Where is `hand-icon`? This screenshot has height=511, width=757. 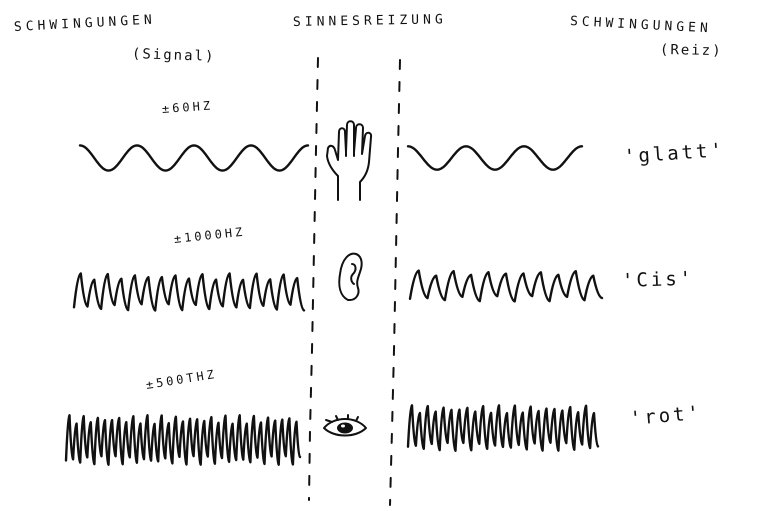 hand-icon is located at coordinates (349, 160).